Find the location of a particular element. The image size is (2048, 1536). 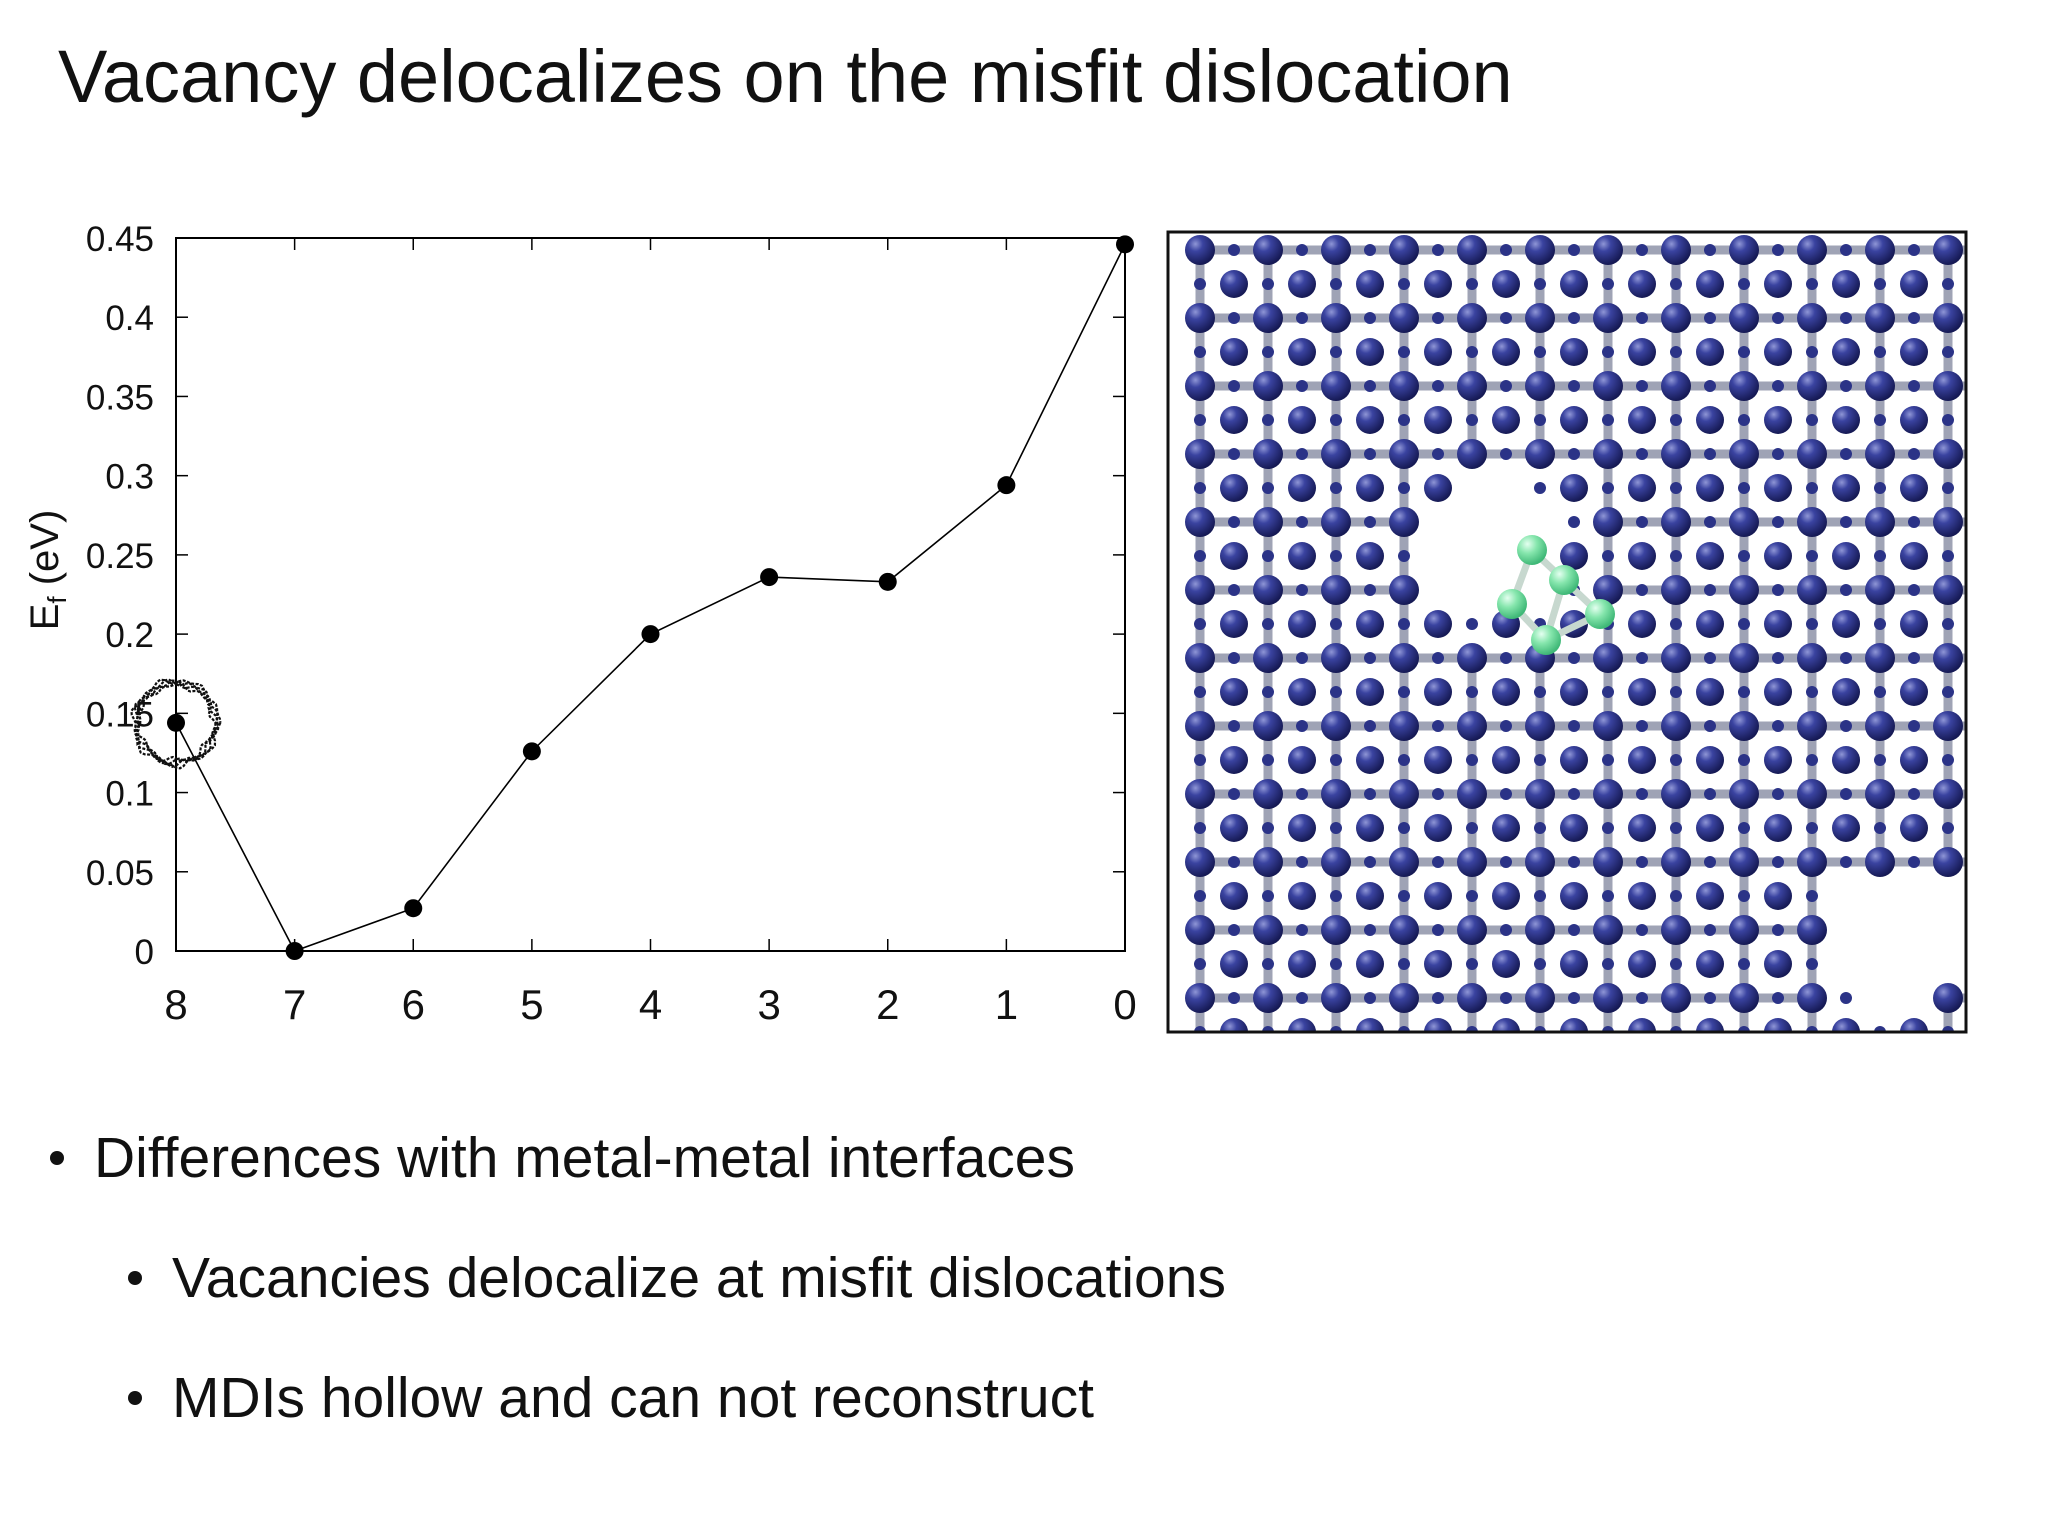

highlight-atom is located at coordinates (1532, 550).